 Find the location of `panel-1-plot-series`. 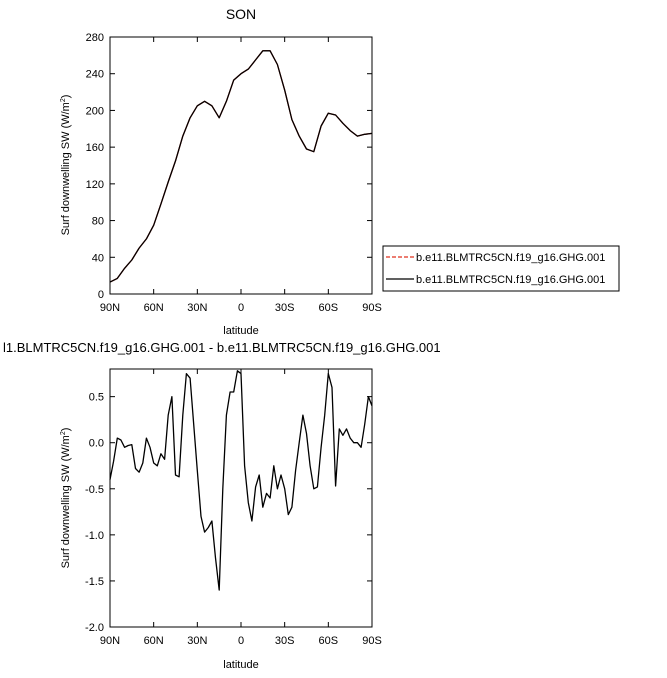

panel-1-plot-series is located at coordinates (241, 166).